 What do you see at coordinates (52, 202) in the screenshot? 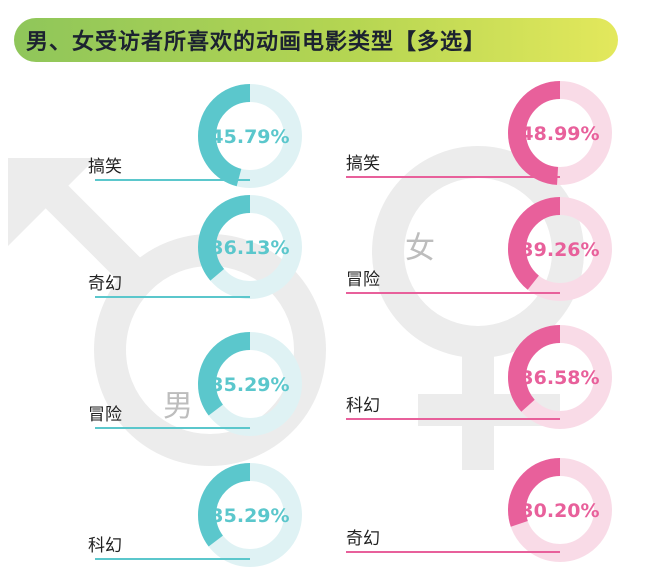
I see `male-symbol-arrowhead` at bounding box center [52, 202].